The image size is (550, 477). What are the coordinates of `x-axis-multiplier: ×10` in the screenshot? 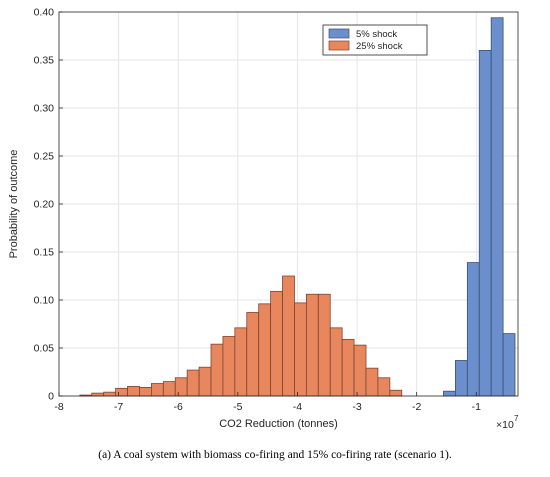 It's located at (505, 425).